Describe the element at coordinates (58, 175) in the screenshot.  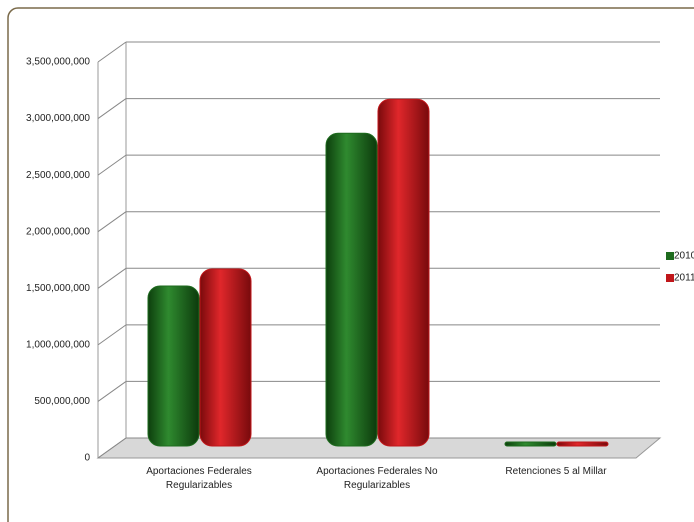
I see `y-tick-label: 2,500,000,000` at that location.